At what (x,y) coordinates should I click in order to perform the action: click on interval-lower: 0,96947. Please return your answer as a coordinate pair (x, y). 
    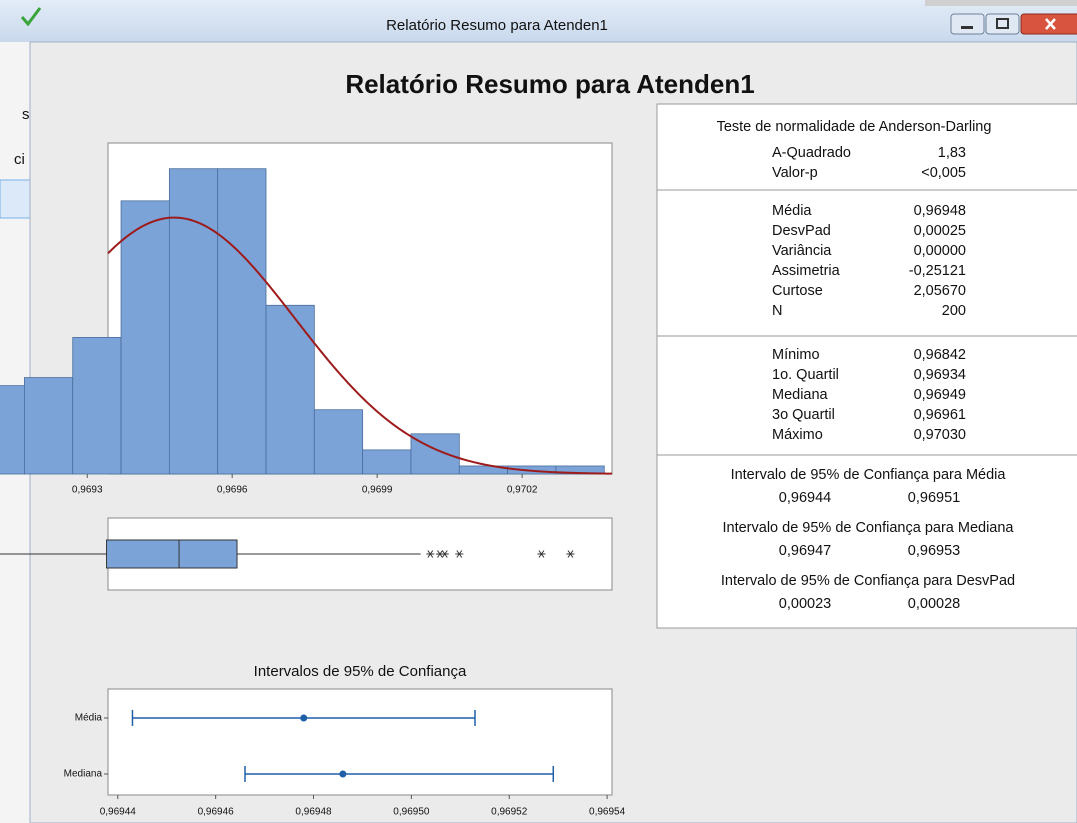
    Looking at the image, I should click on (805, 551).